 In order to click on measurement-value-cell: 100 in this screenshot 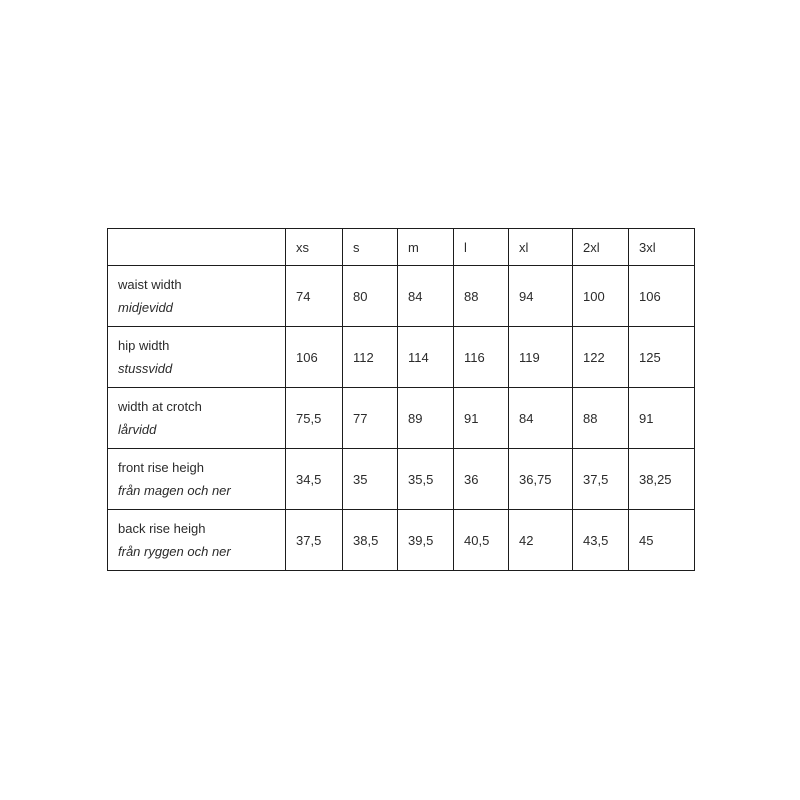, I will do `click(600, 296)`.